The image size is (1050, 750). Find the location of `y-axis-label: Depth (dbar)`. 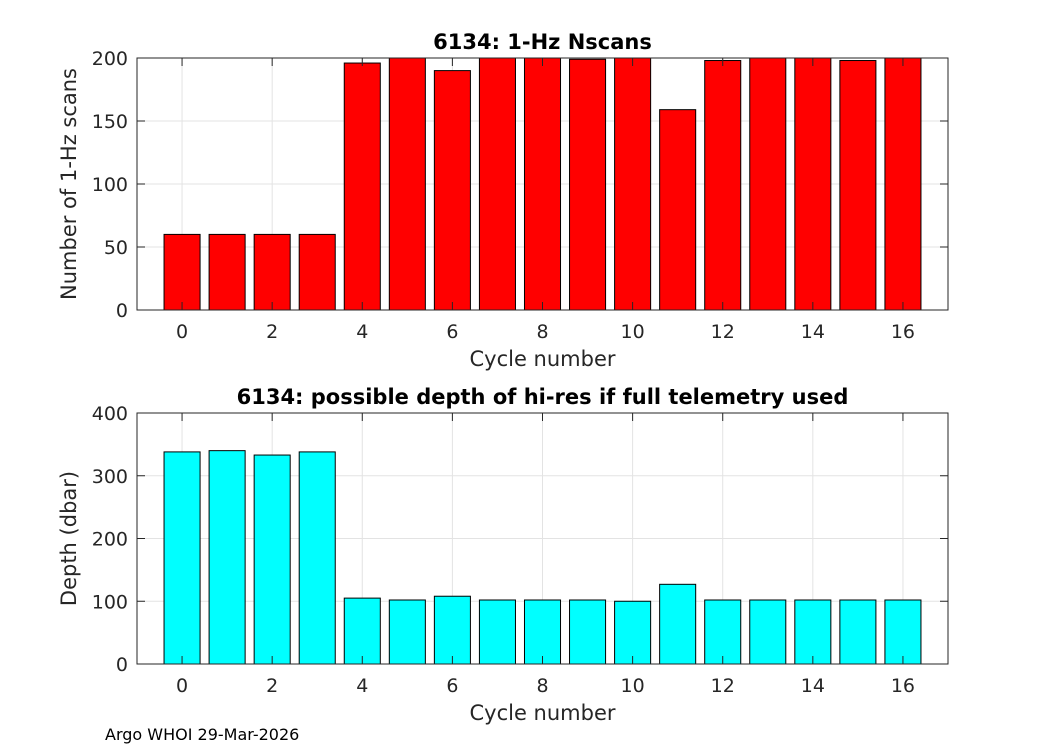

y-axis-label: Depth (dbar) is located at coordinates (69, 538).